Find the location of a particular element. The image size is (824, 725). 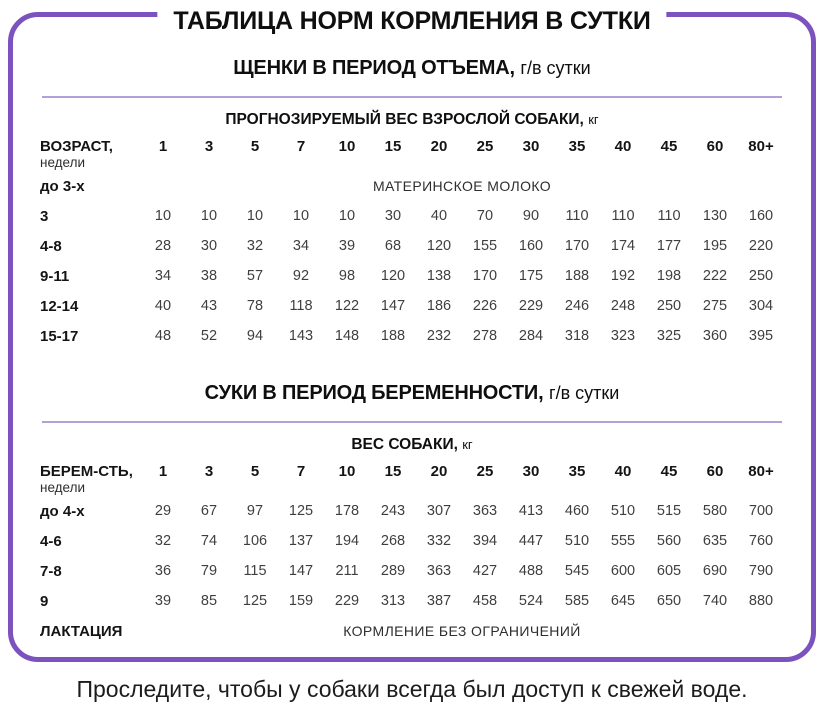

value-cell: 147 is located at coordinates (301, 571).